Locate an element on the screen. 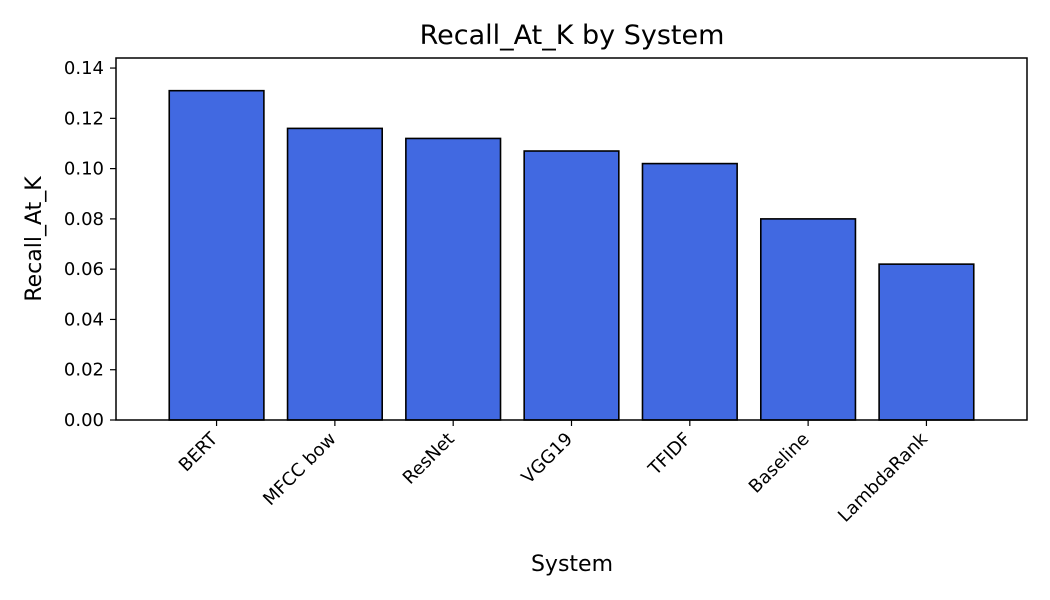 The width and height of the screenshot is (1050, 600). y-tick-label: 0.12 is located at coordinates (84, 118).